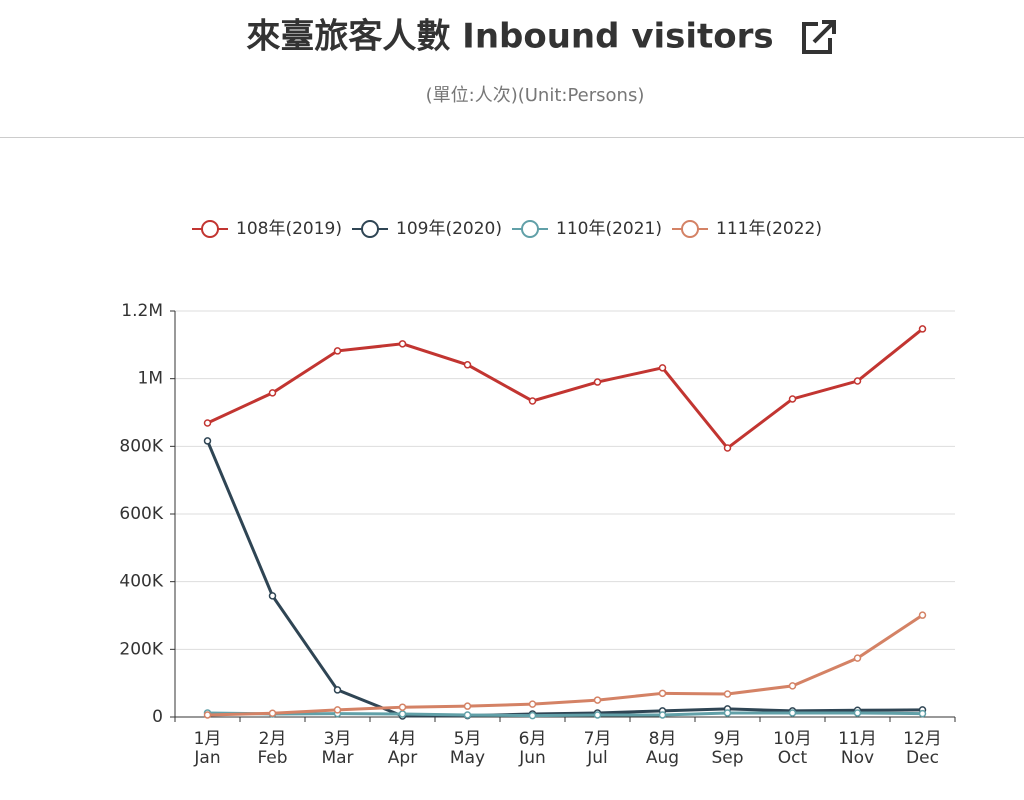  I want to click on icon-arrow, so click(824, 32).